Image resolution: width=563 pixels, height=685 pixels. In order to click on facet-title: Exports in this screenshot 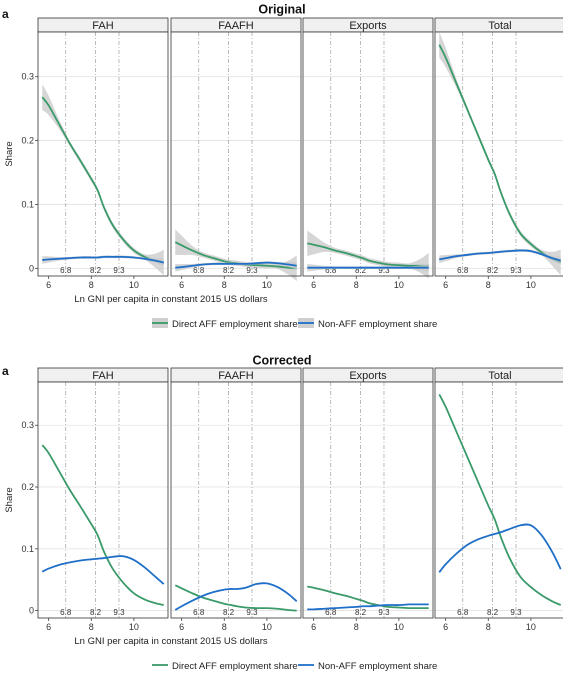, I will do `click(368, 26)`.